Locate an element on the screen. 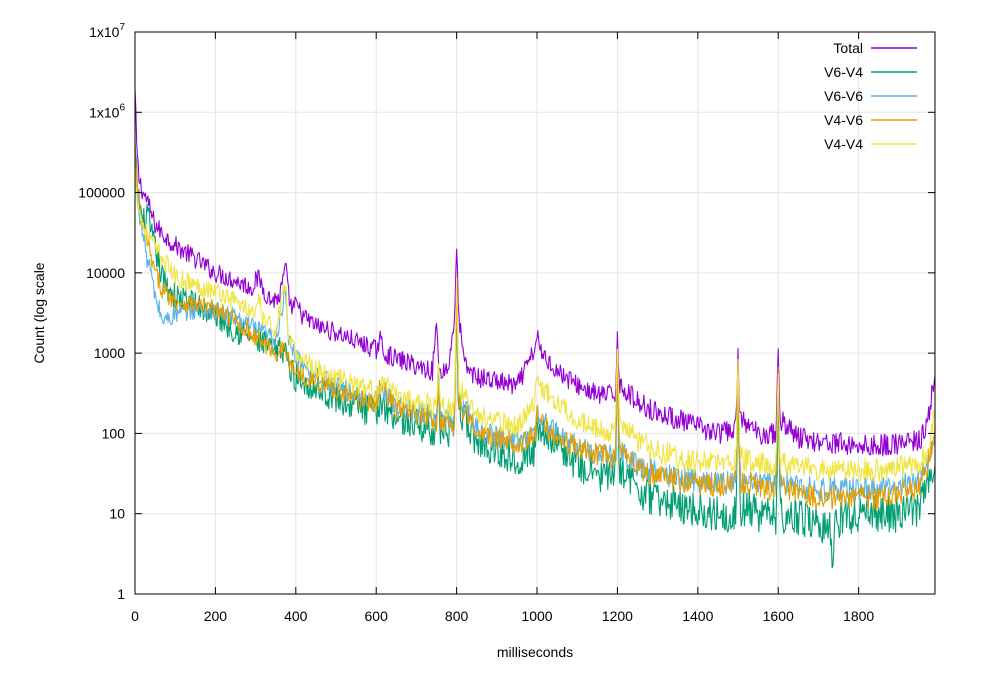  x-axis-label: milliseconds is located at coordinates (535, 652).